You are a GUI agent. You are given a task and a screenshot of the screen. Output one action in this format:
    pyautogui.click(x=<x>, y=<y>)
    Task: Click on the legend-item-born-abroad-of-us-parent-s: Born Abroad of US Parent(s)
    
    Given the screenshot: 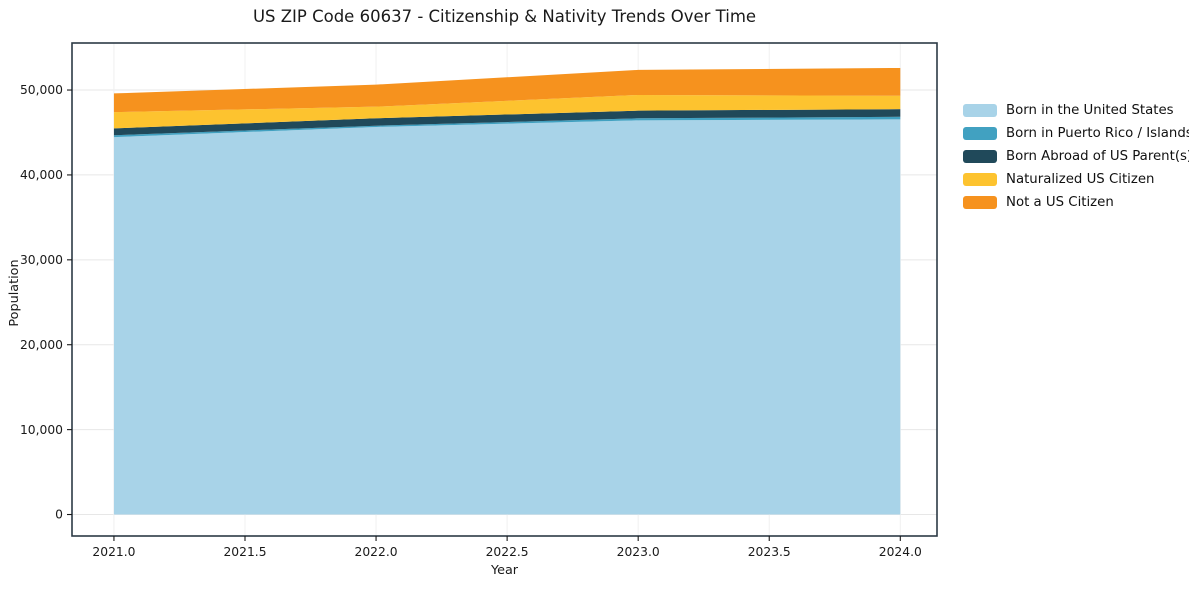 What is the action you would take?
    pyautogui.click(x=1076, y=156)
    